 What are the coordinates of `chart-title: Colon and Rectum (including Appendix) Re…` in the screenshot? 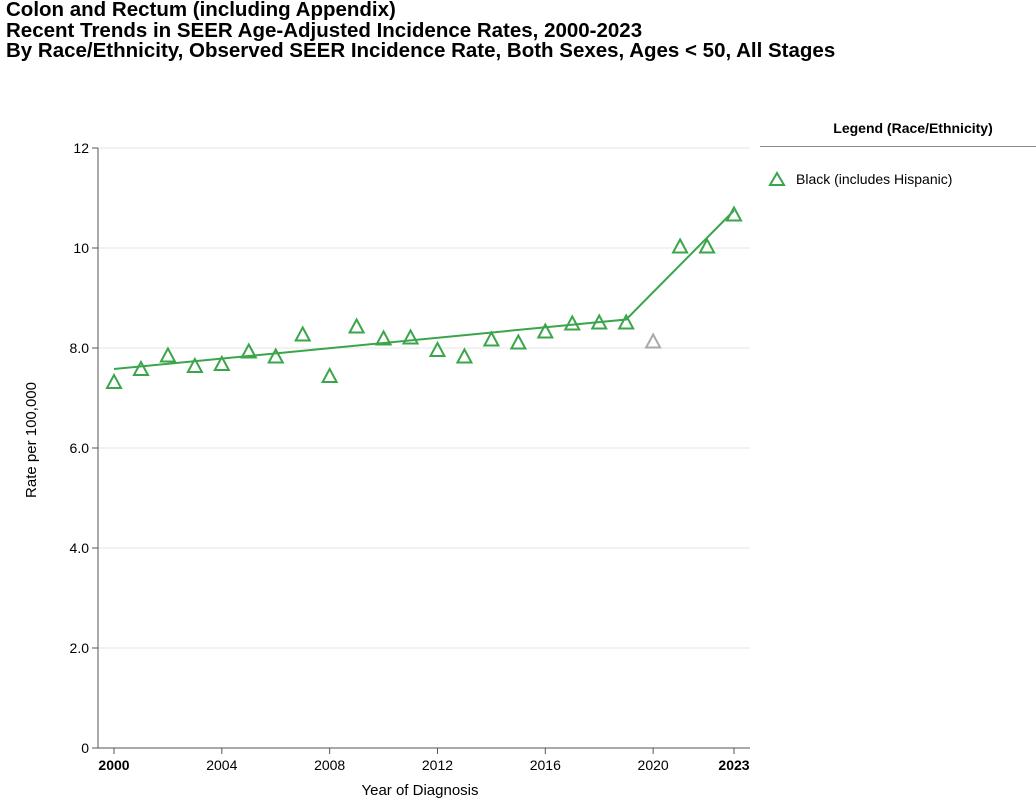 It's located at (511, 31).